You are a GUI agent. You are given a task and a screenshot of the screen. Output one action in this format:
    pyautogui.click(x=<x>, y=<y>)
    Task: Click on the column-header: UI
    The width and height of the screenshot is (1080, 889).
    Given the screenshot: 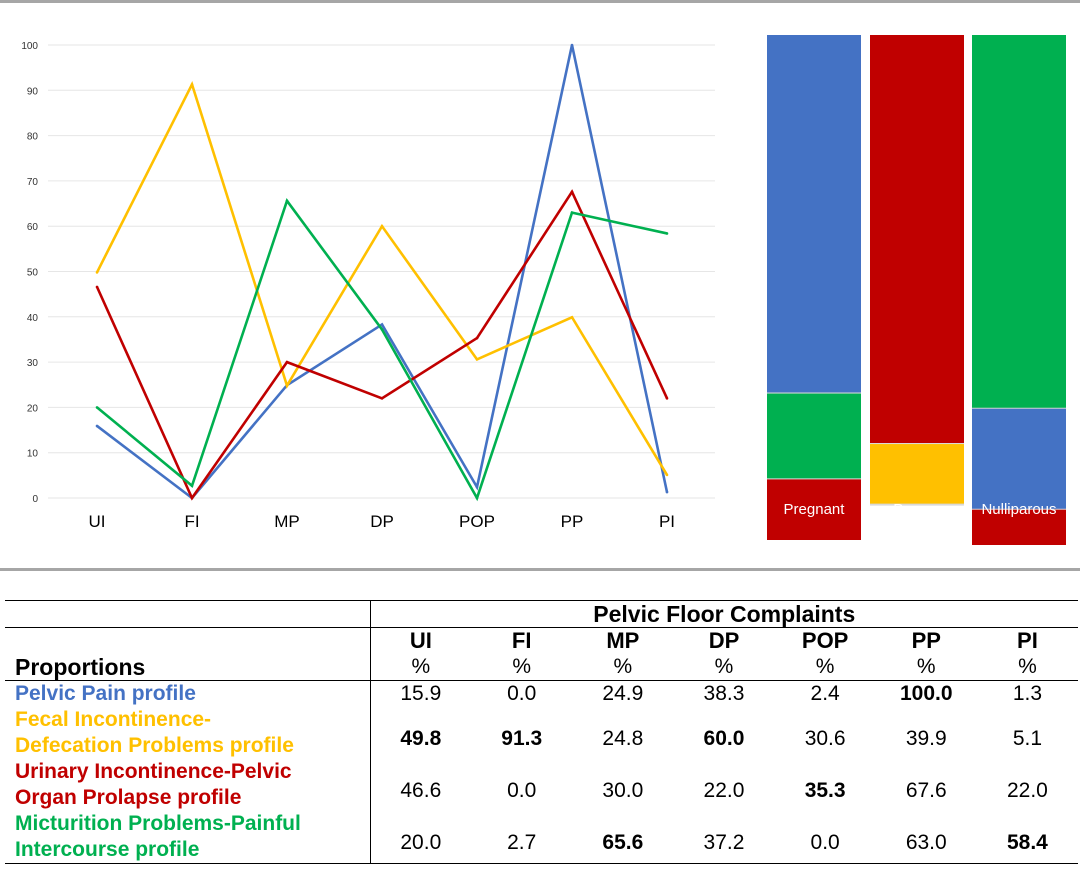 What is the action you would take?
    pyautogui.click(x=420, y=640)
    